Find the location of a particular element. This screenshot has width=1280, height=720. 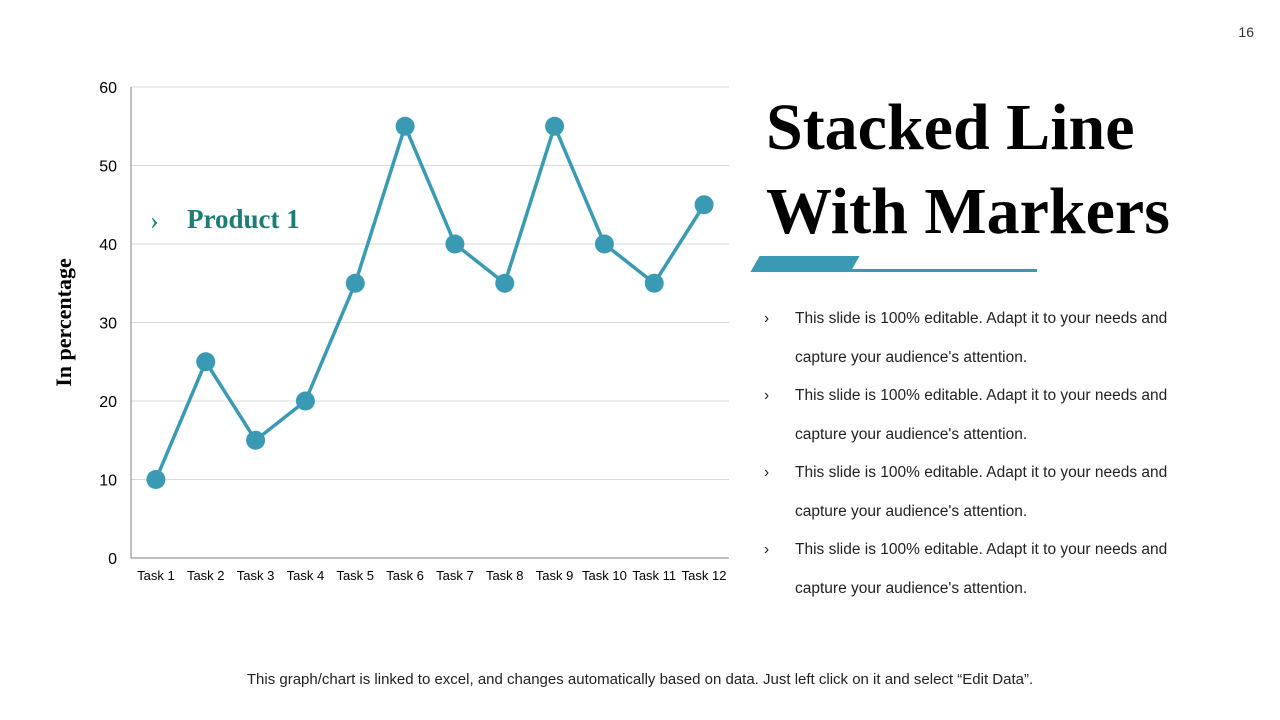

x-tick-label: Task 3 is located at coordinates (256, 575).